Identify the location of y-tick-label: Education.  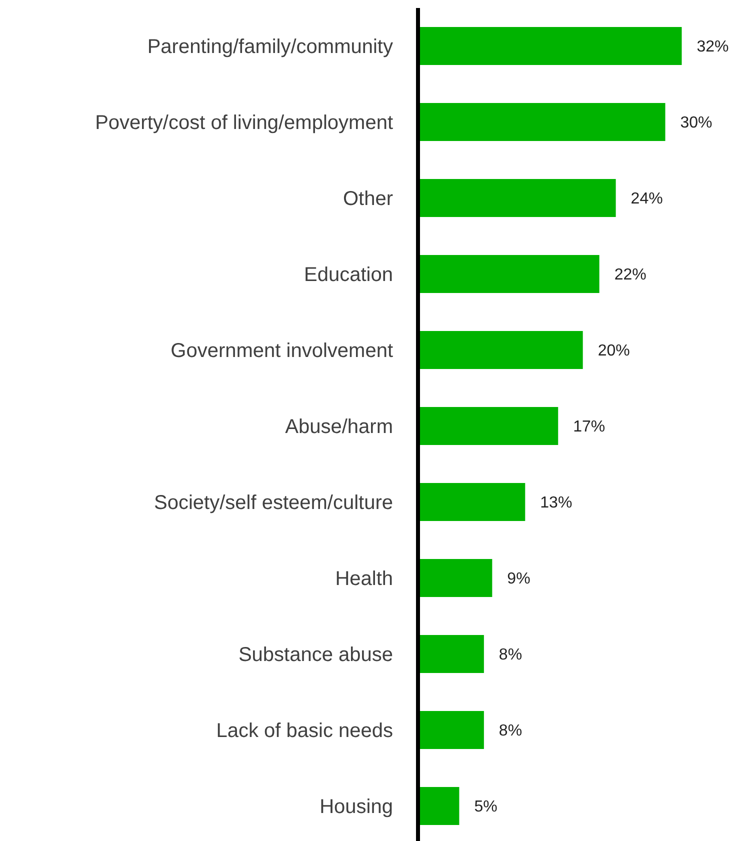
(348, 275).